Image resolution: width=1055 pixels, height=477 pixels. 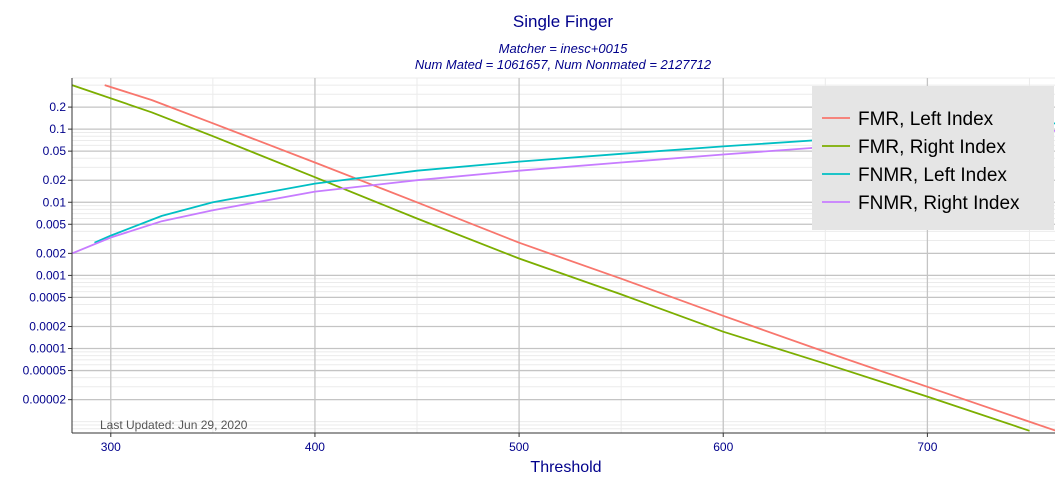 I want to click on legend-label-3: FNMR, Left Index, so click(x=932, y=175).